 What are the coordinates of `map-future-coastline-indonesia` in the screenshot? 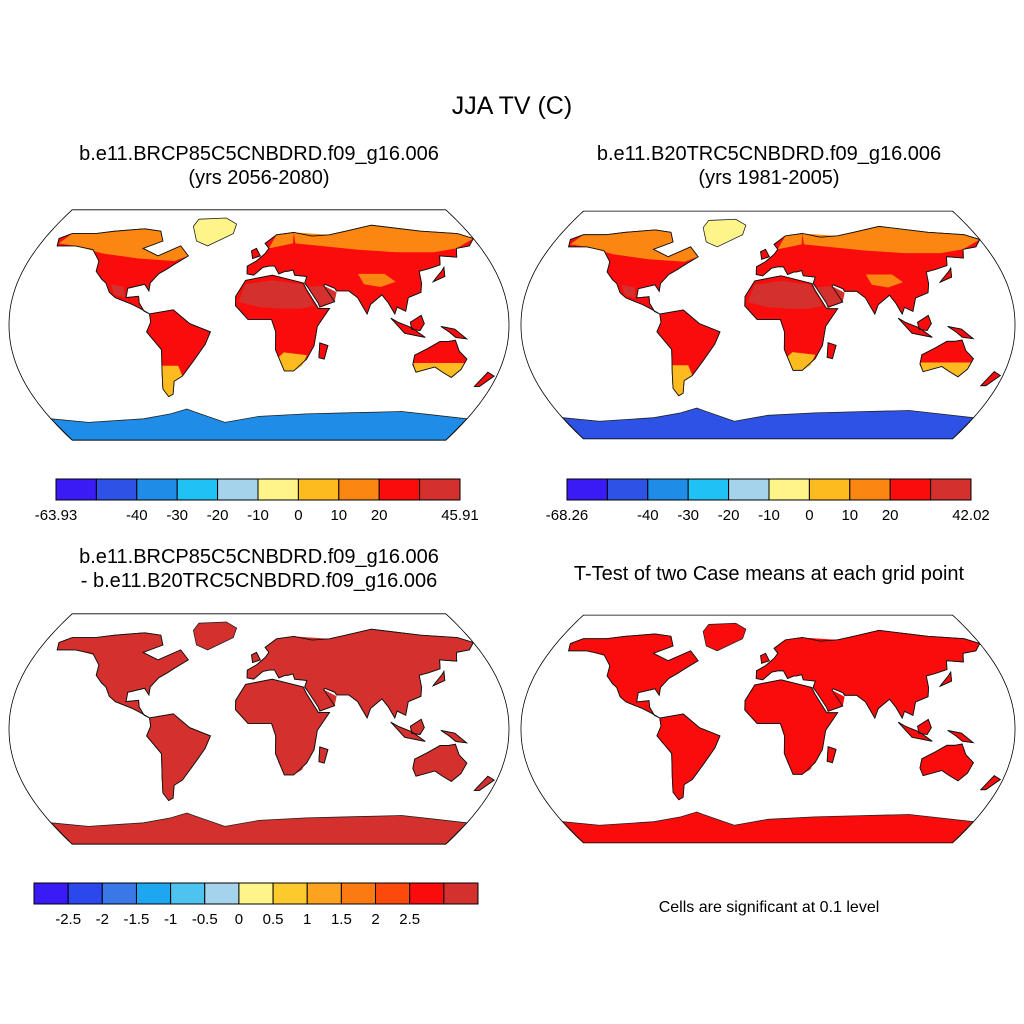 It's located at (408, 327).